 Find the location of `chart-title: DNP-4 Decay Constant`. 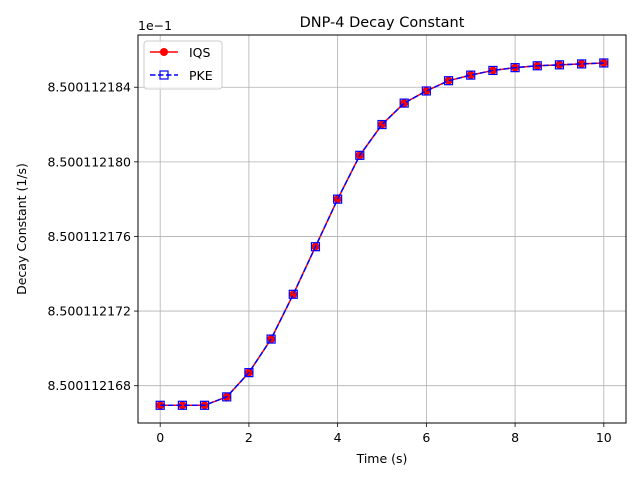

chart-title: DNP-4 Decay Constant is located at coordinates (382, 23).